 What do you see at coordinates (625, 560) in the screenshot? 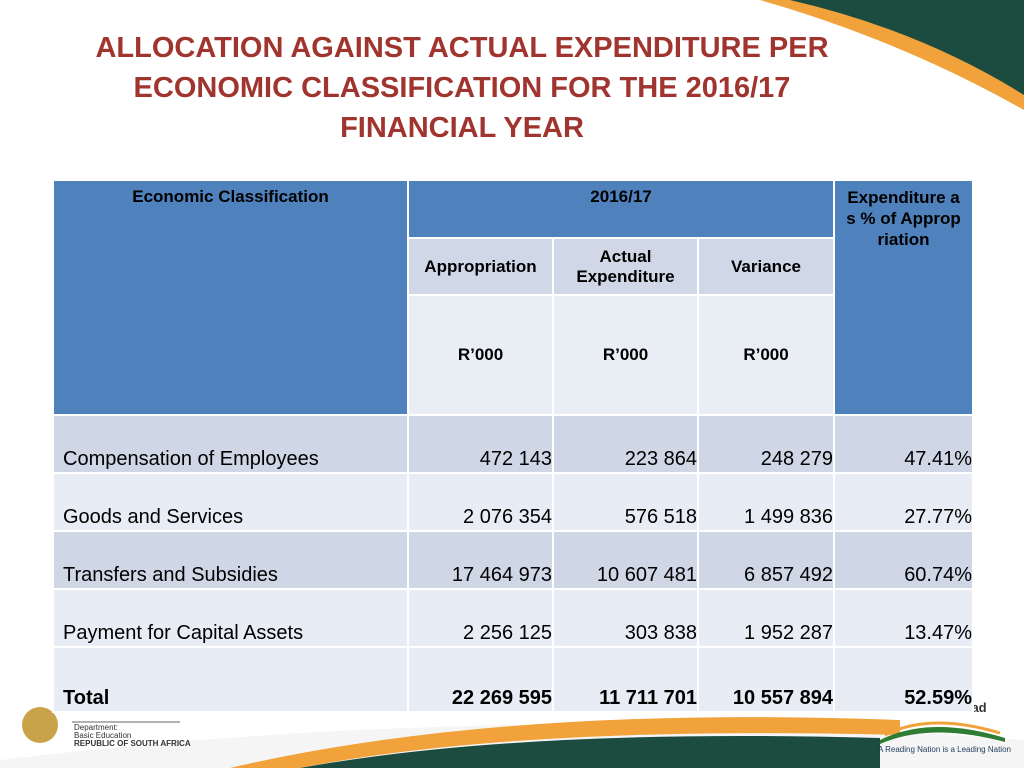
I see `value-cell: 10 607 481` at bounding box center [625, 560].